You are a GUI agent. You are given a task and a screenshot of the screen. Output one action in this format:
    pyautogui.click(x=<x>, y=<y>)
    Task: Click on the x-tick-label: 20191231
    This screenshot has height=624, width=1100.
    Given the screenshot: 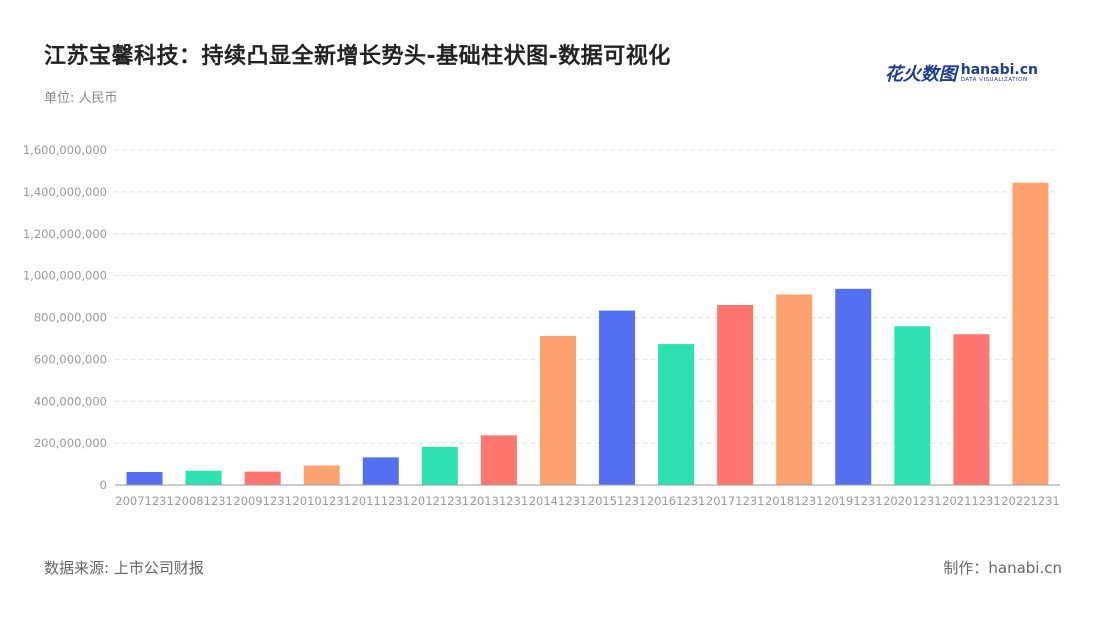 What is the action you would take?
    pyautogui.click(x=853, y=501)
    